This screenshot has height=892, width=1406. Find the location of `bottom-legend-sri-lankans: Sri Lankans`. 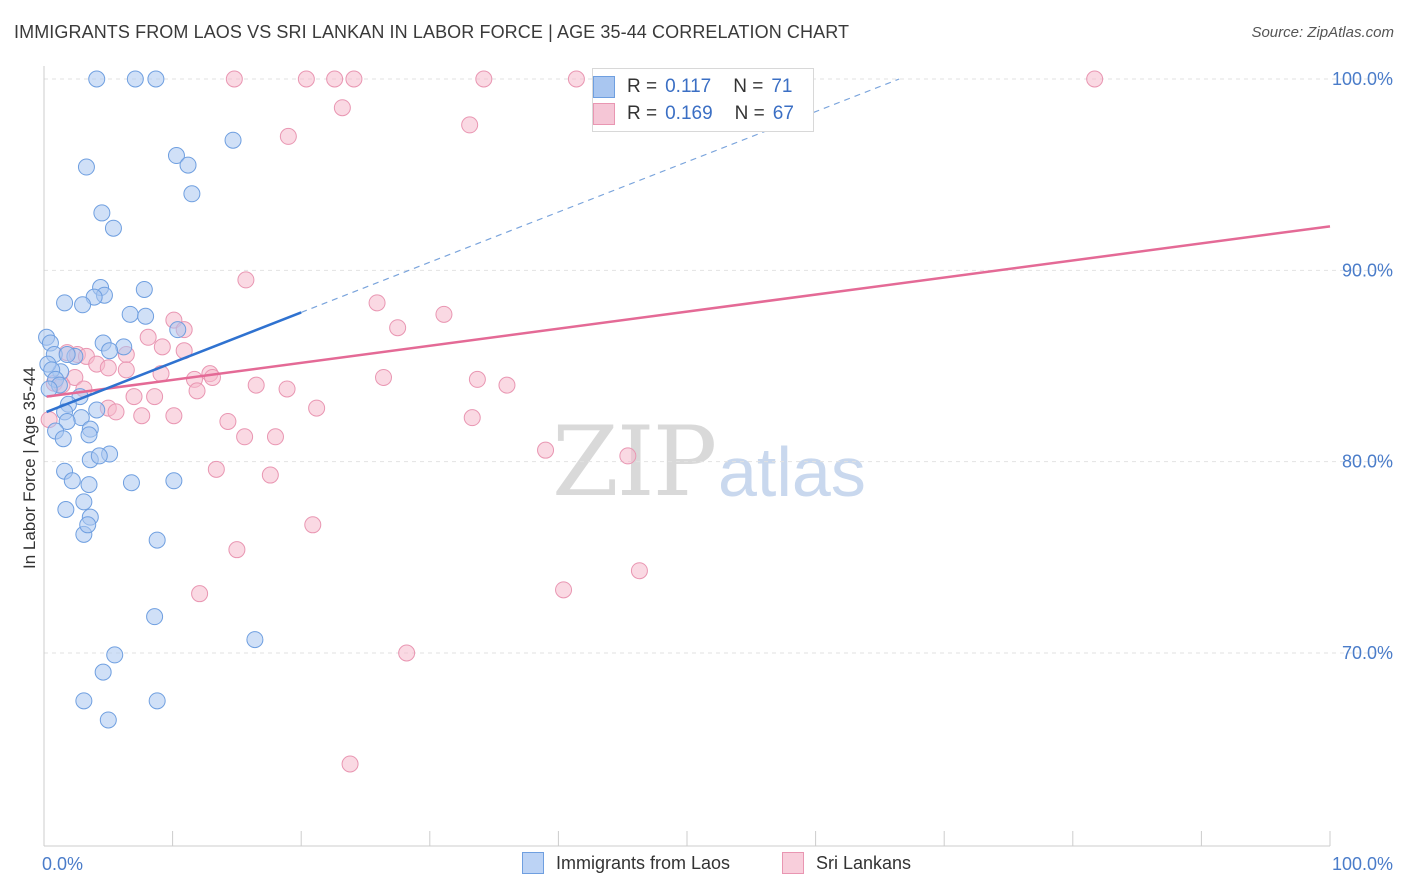

bottom-legend-sri-lankans: Sri Lankans is located at coordinates (846, 863).